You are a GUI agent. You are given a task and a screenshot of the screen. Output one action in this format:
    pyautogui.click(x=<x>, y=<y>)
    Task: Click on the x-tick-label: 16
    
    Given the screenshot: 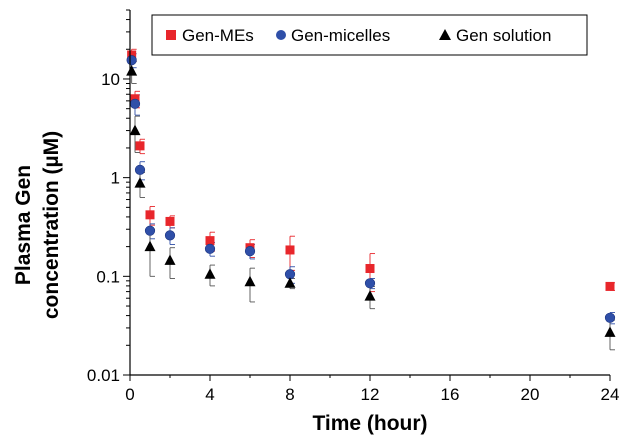 What is the action you would take?
    pyautogui.click(x=450, y=394)
    